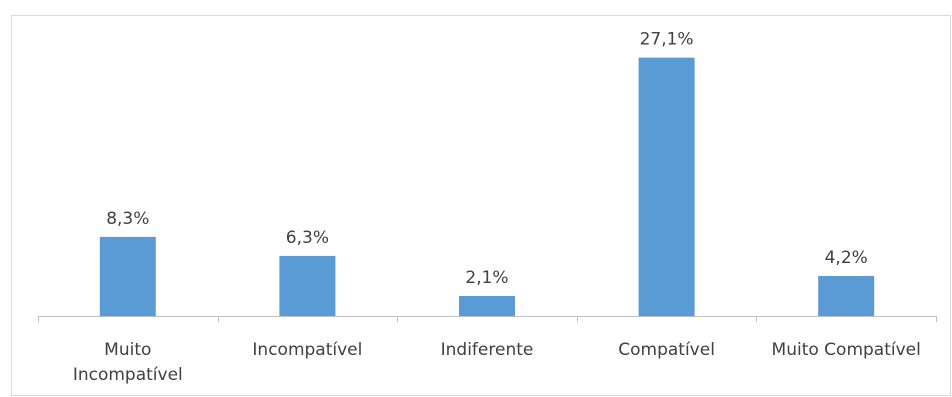 Image resolution: width=952 pixels, height=397 pixels. I want to click on data-label: 4,2%, so click(846, 258).